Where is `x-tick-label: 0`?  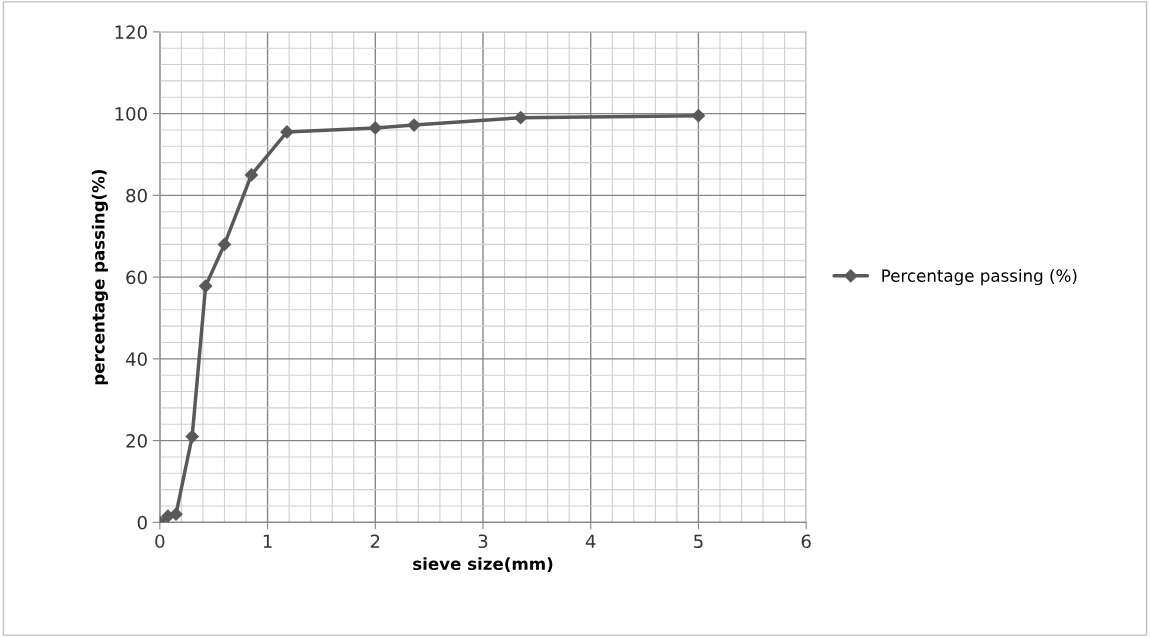
x-tick-label: 0 is located at coordinates (160, 541).